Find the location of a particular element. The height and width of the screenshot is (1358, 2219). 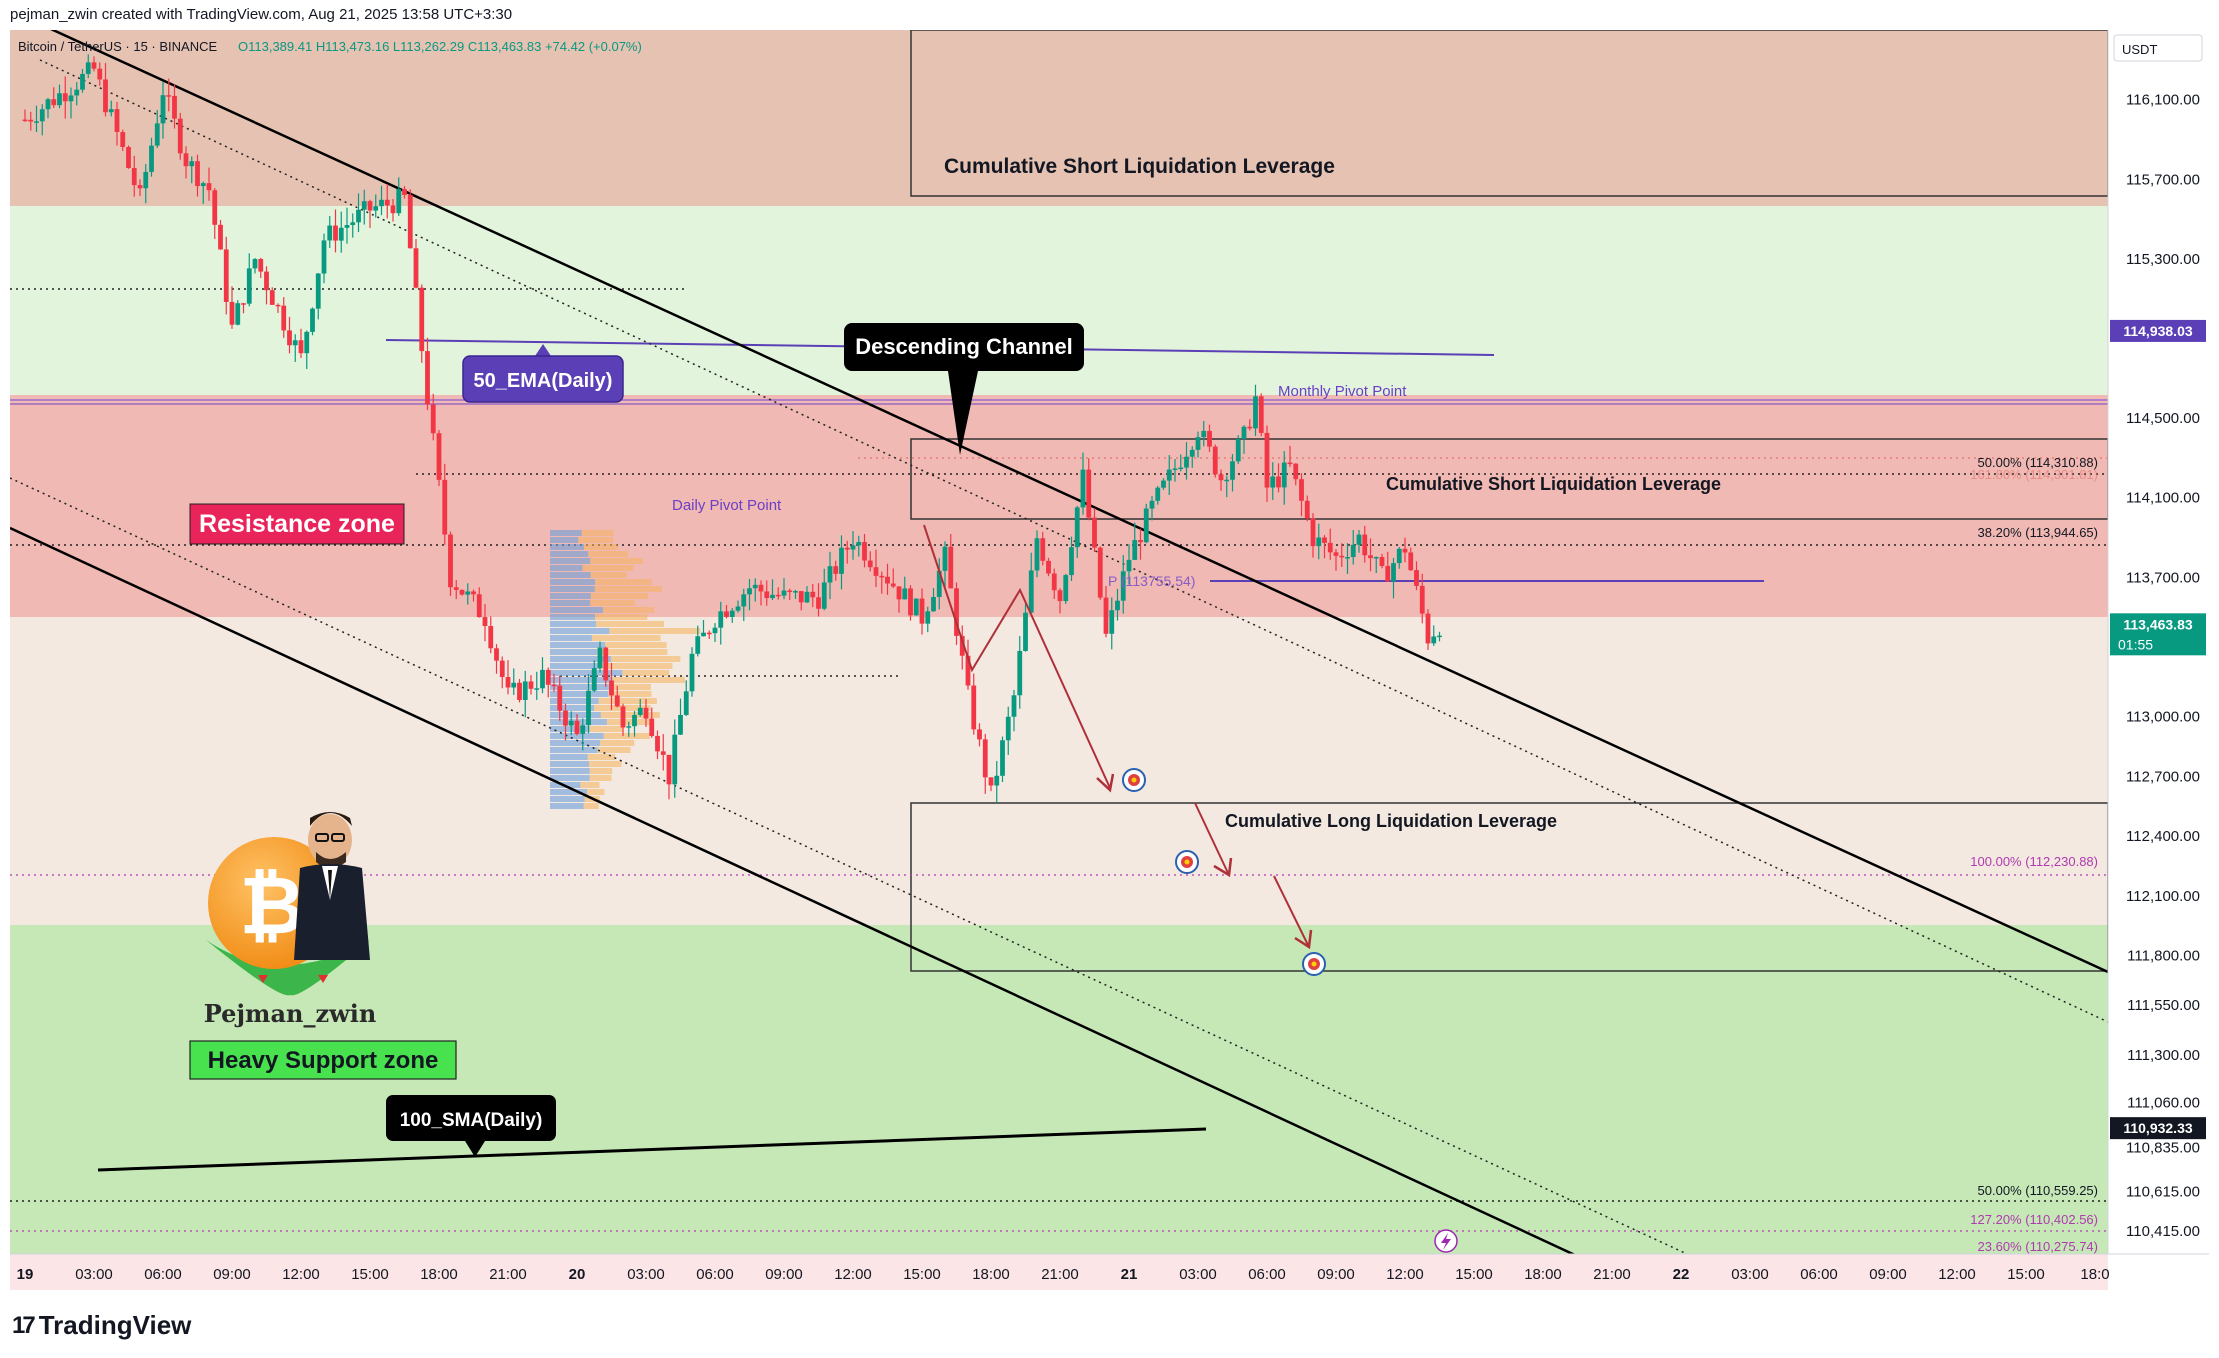

long-liquidation-label: Cumulative Long Liquidation Leverage is located at coordinates (1391, 821).